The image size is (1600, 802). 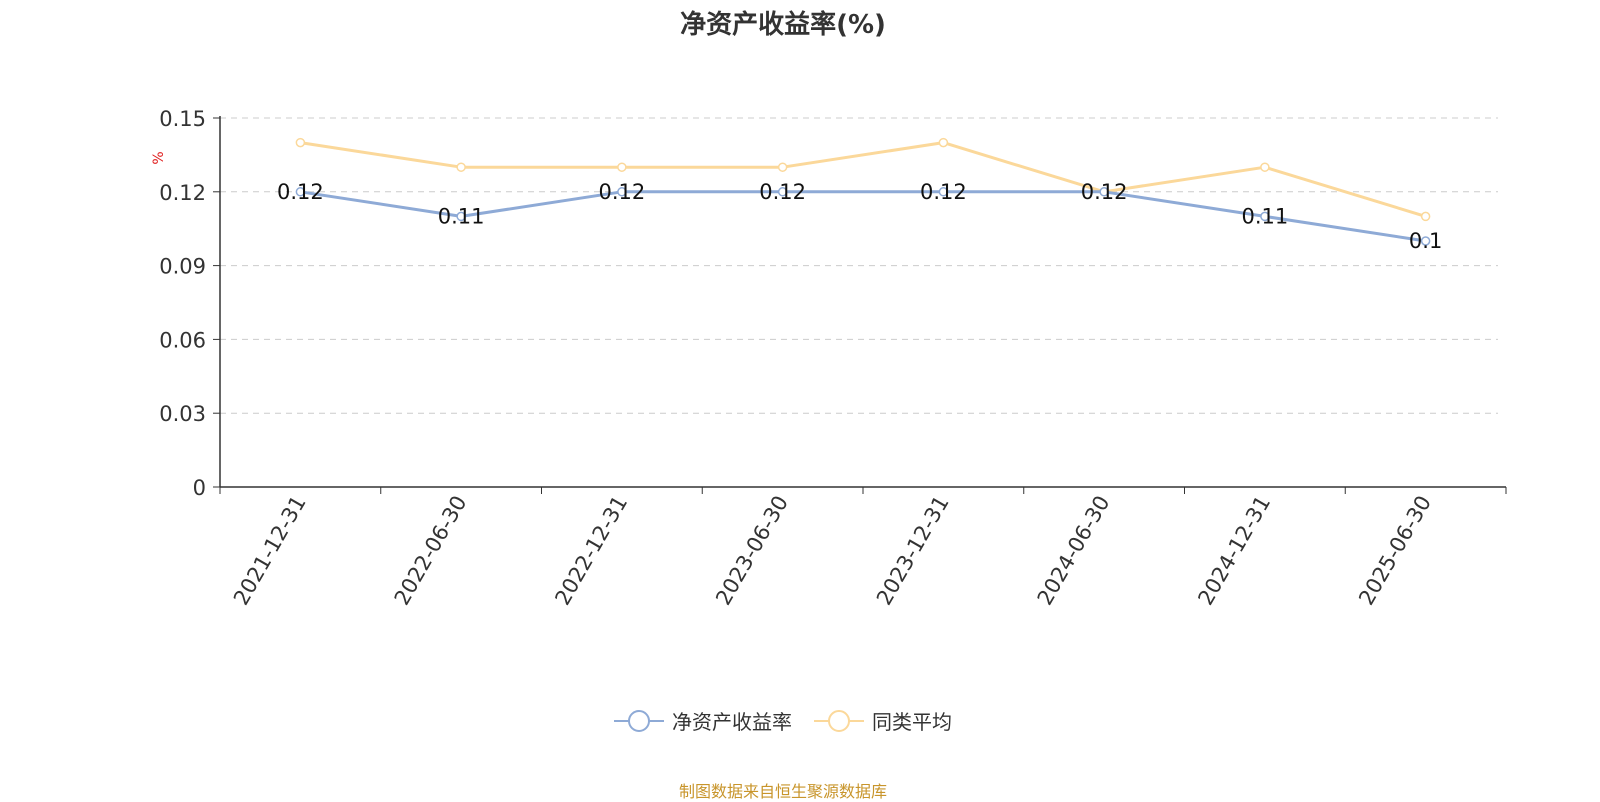 I want to click on x-tick-label: 2024-06-30, so click(x=1074, y=551).